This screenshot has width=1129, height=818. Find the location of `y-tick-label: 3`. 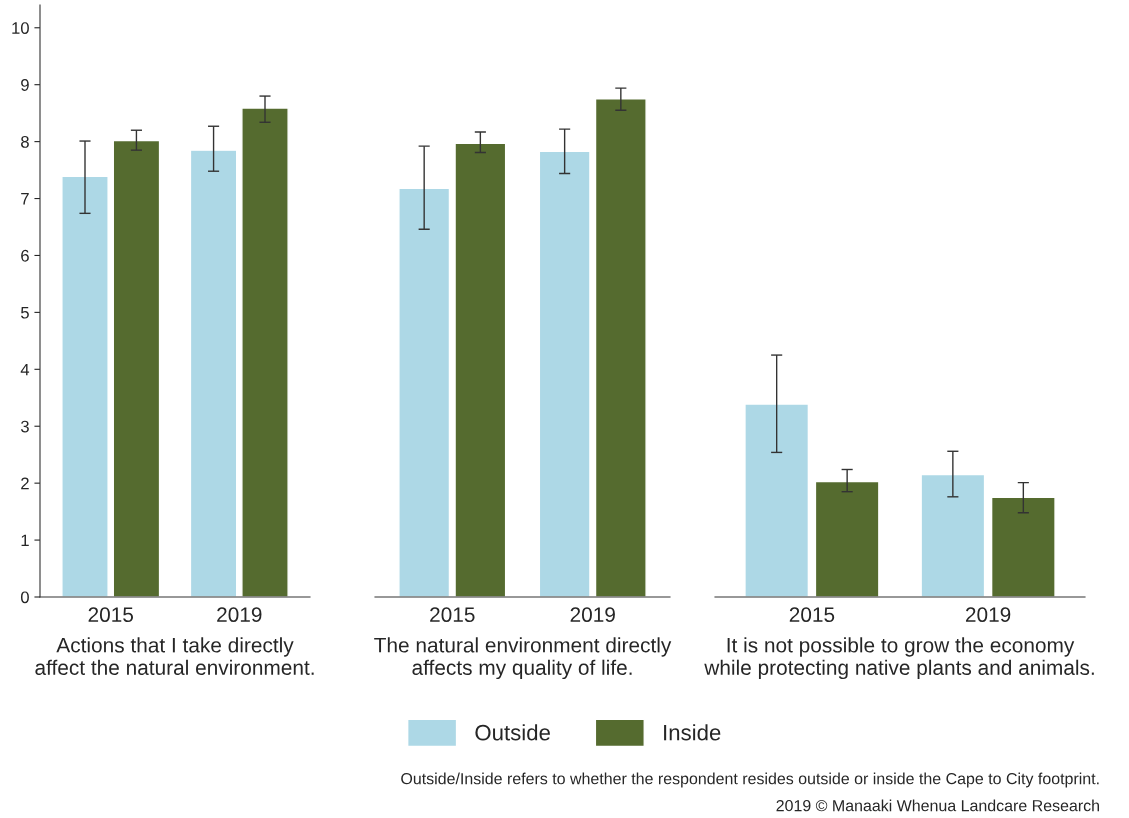

y-tick-label: 3 is located at coordinates (24, 426).